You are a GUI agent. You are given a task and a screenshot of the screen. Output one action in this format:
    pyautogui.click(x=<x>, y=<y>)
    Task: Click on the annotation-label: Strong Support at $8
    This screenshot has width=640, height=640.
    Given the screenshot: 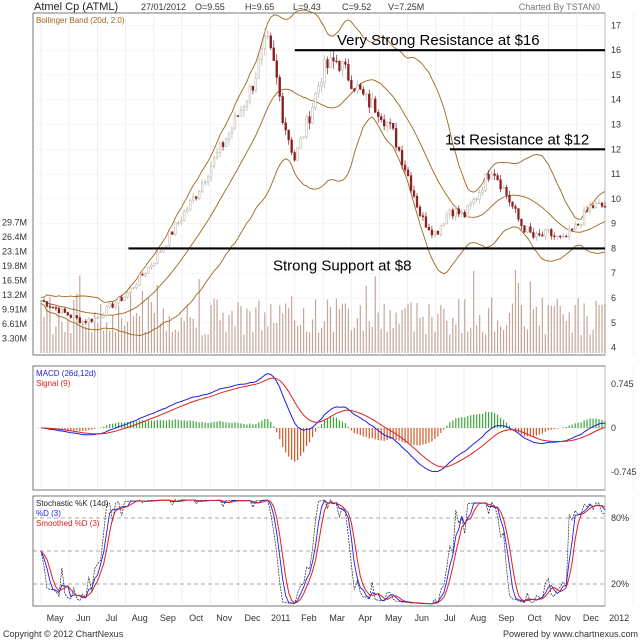 What is the action you would take?
    pyautogui.click(x=342, y=265)
    